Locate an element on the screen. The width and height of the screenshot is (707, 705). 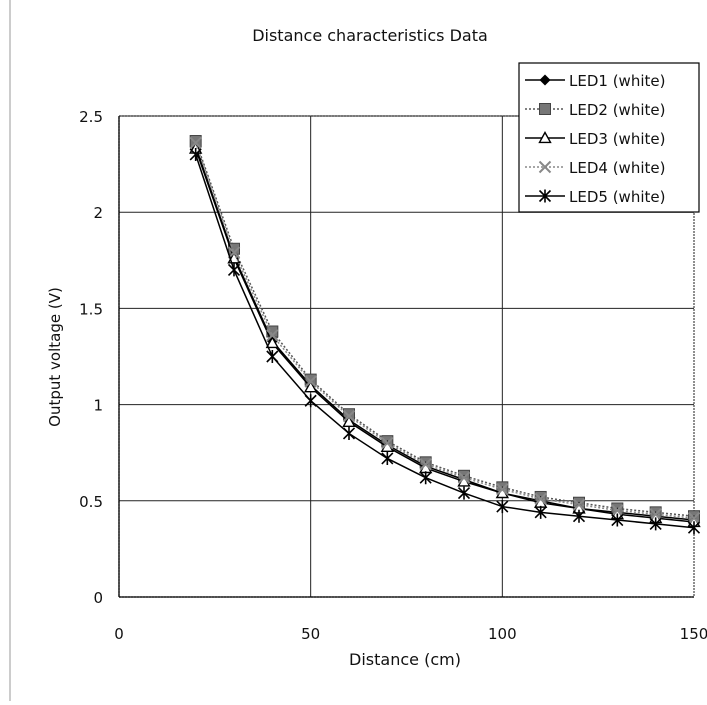
x-tick-label: 0 is located at coordinates (119, 634).